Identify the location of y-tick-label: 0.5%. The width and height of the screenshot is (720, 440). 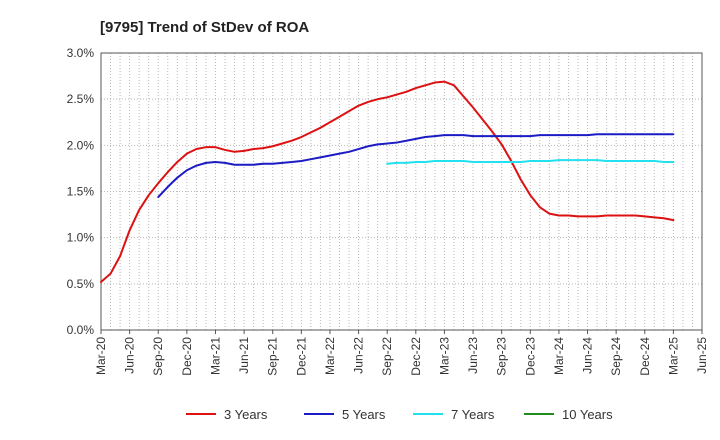
(81, 284).